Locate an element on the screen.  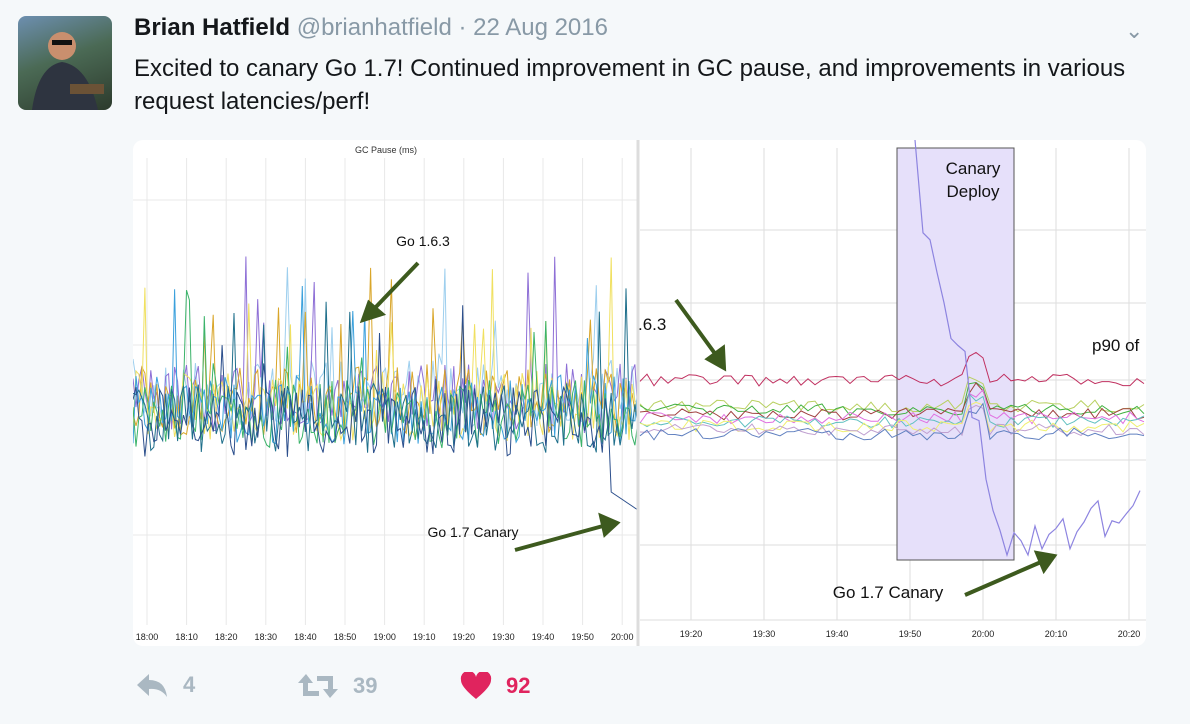
chevron-down-icon: ⌄ is located at coordinates (1134, 30).